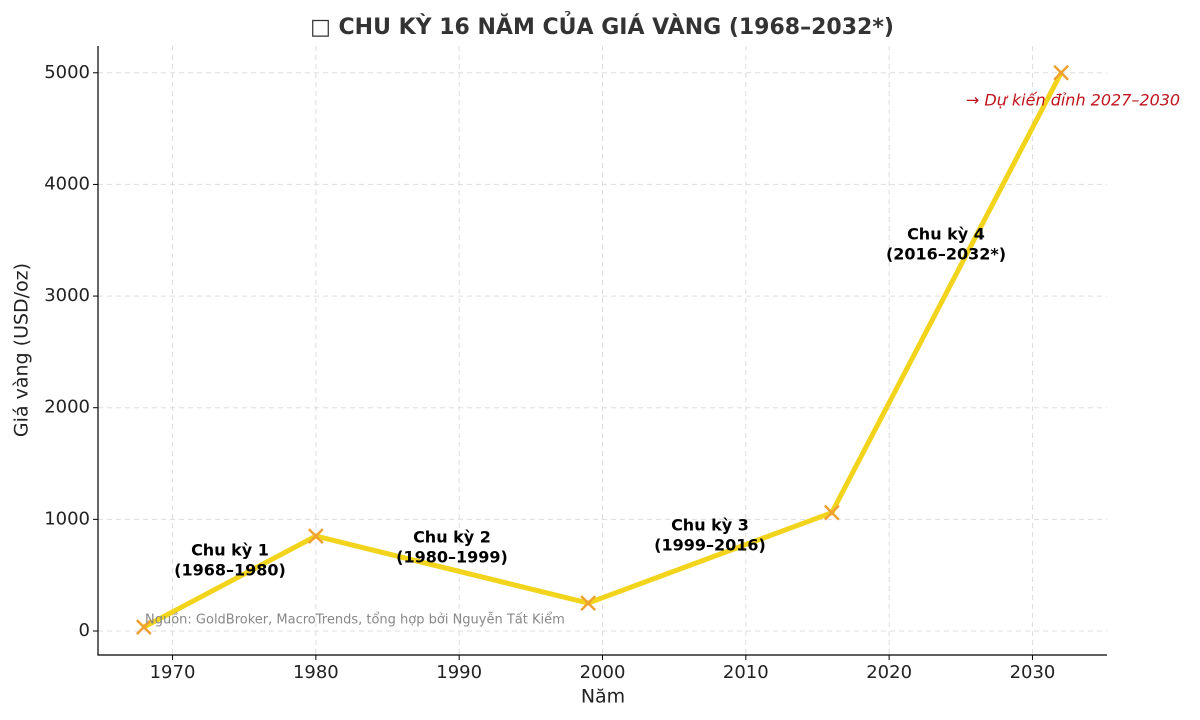  What do you see at coordinates (67, 183) in the screenshot?
I see `y-tick-label: 4000` at bounding box center [67, 183].